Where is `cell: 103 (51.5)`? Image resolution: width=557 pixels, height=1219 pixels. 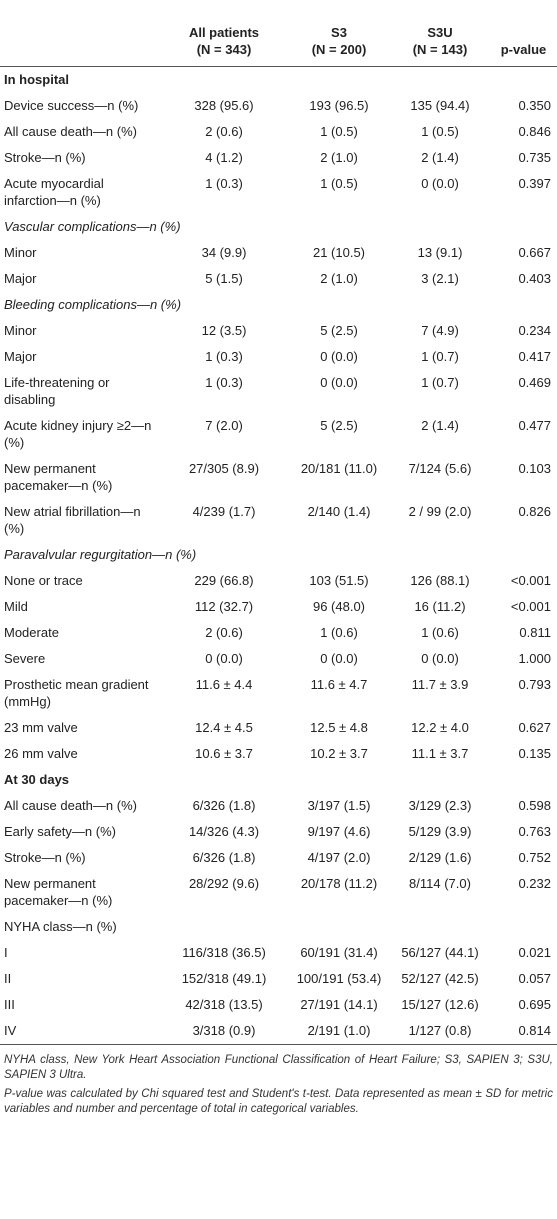
cell: 103 (51.5) is located at coordinates (339, 580).